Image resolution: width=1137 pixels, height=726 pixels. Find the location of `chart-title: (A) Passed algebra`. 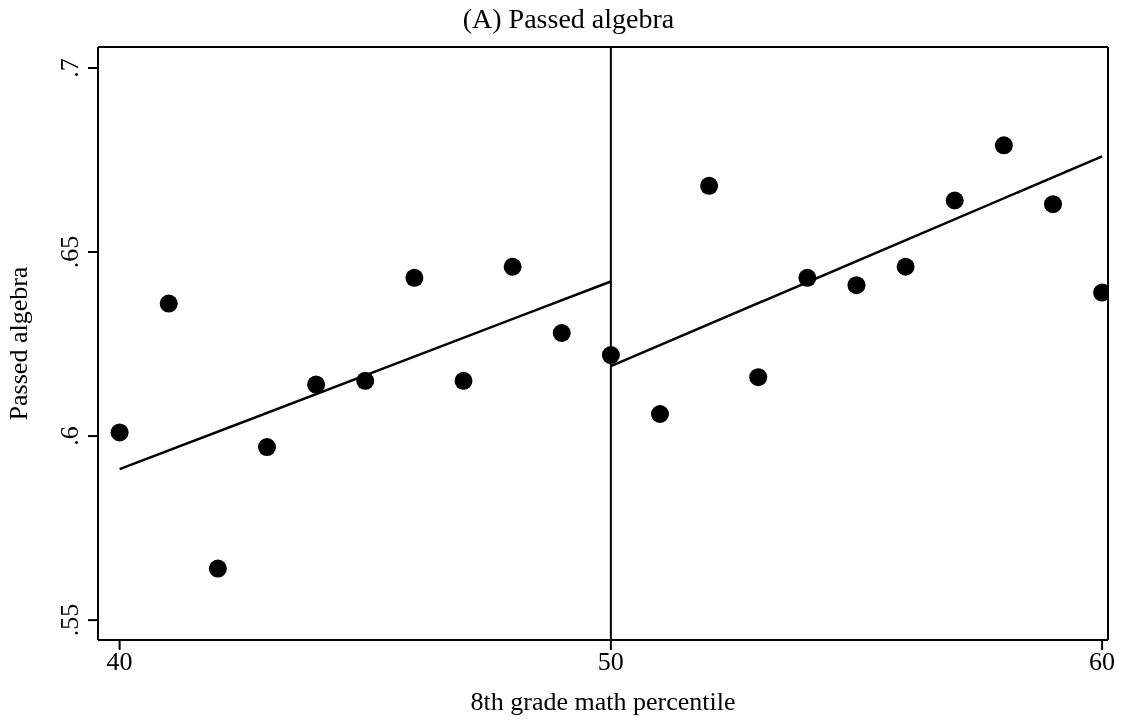

chart-title: (A) Passed algebra is located at coordinates (568, 19).